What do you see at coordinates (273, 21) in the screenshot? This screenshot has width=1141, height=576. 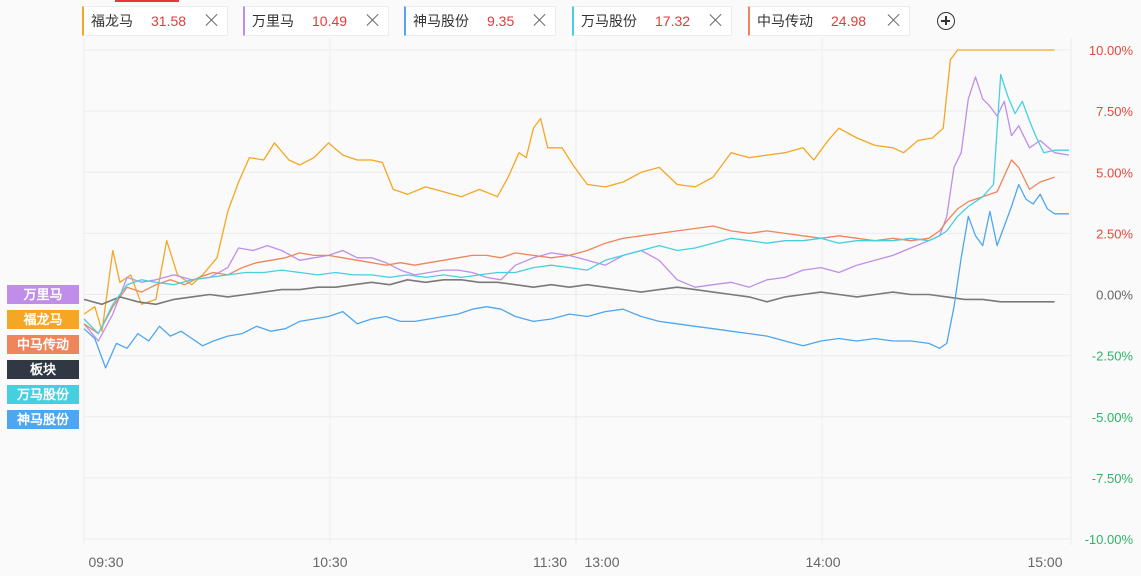 I see `tab-stock-name: 万里马` at bounding box center [273, 21].